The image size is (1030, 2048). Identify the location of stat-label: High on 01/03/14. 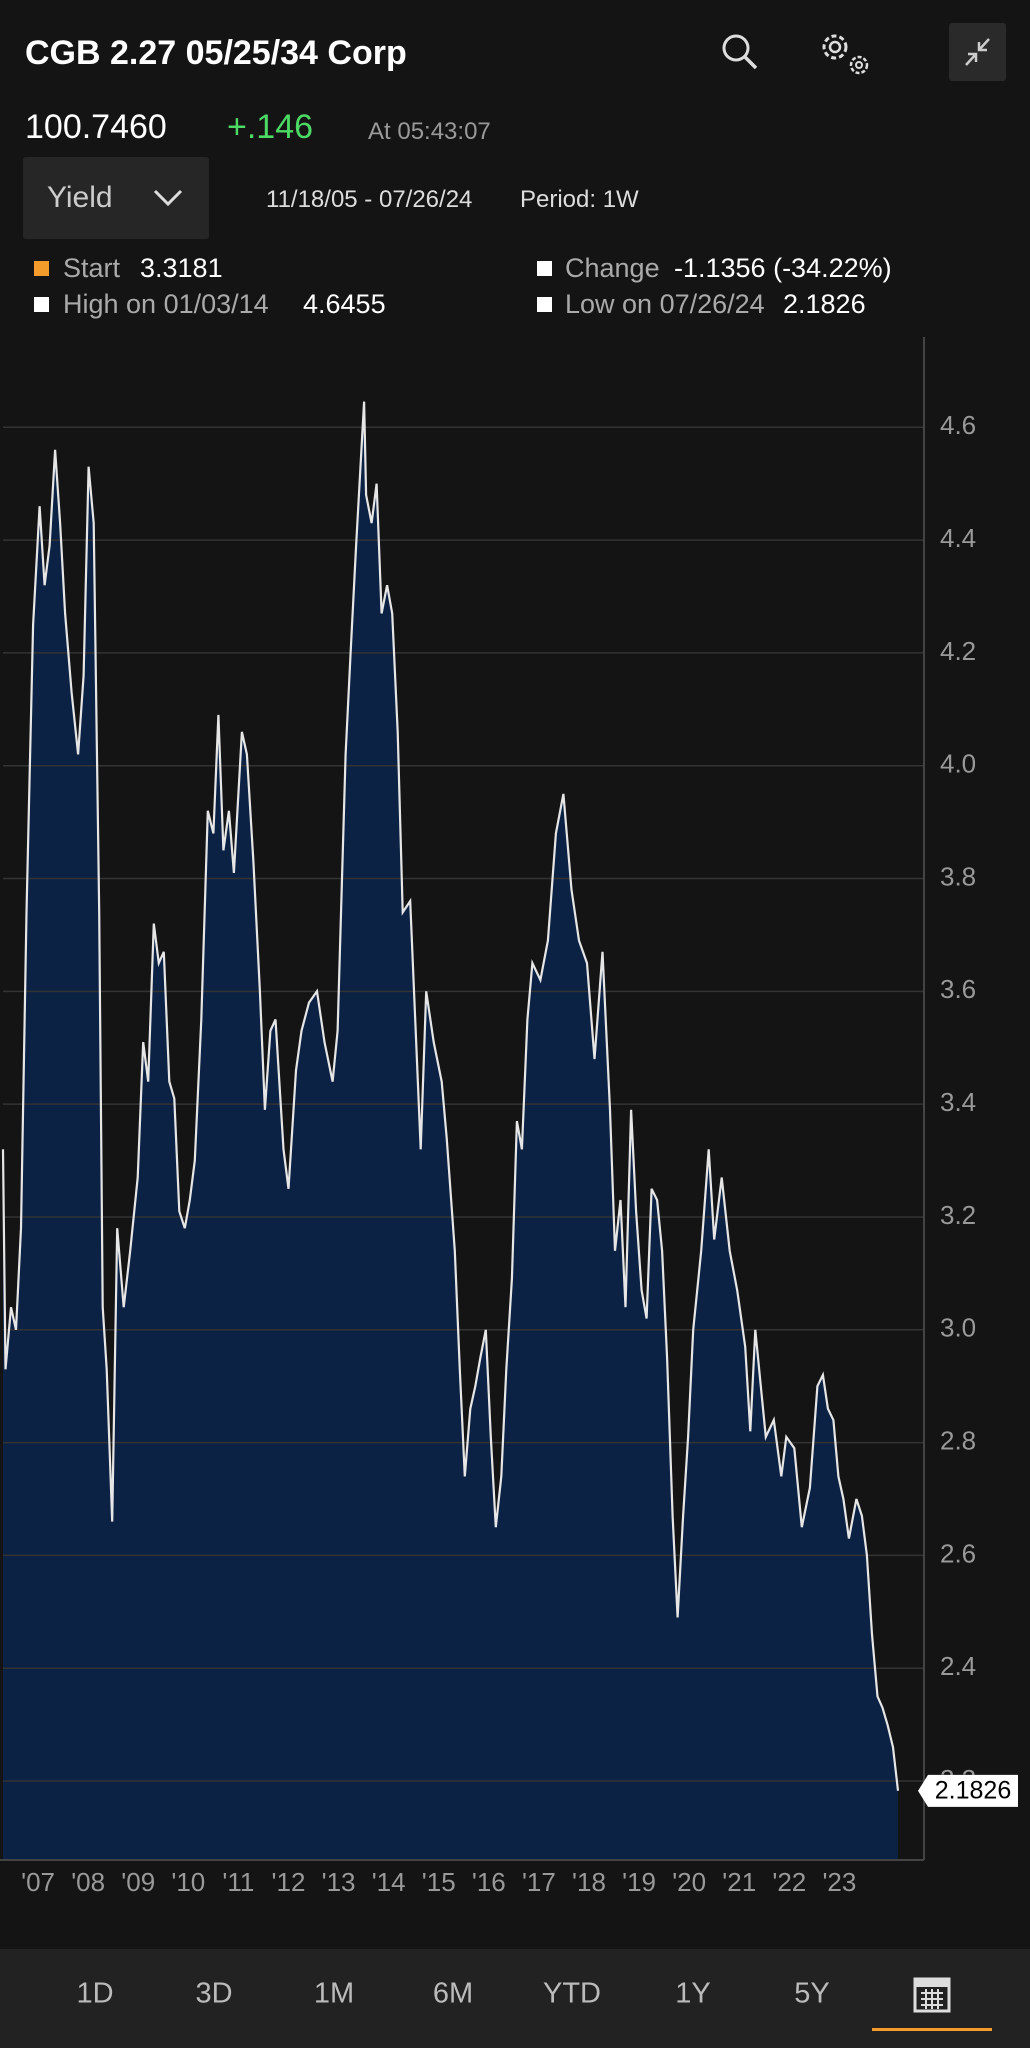
(166, 304).